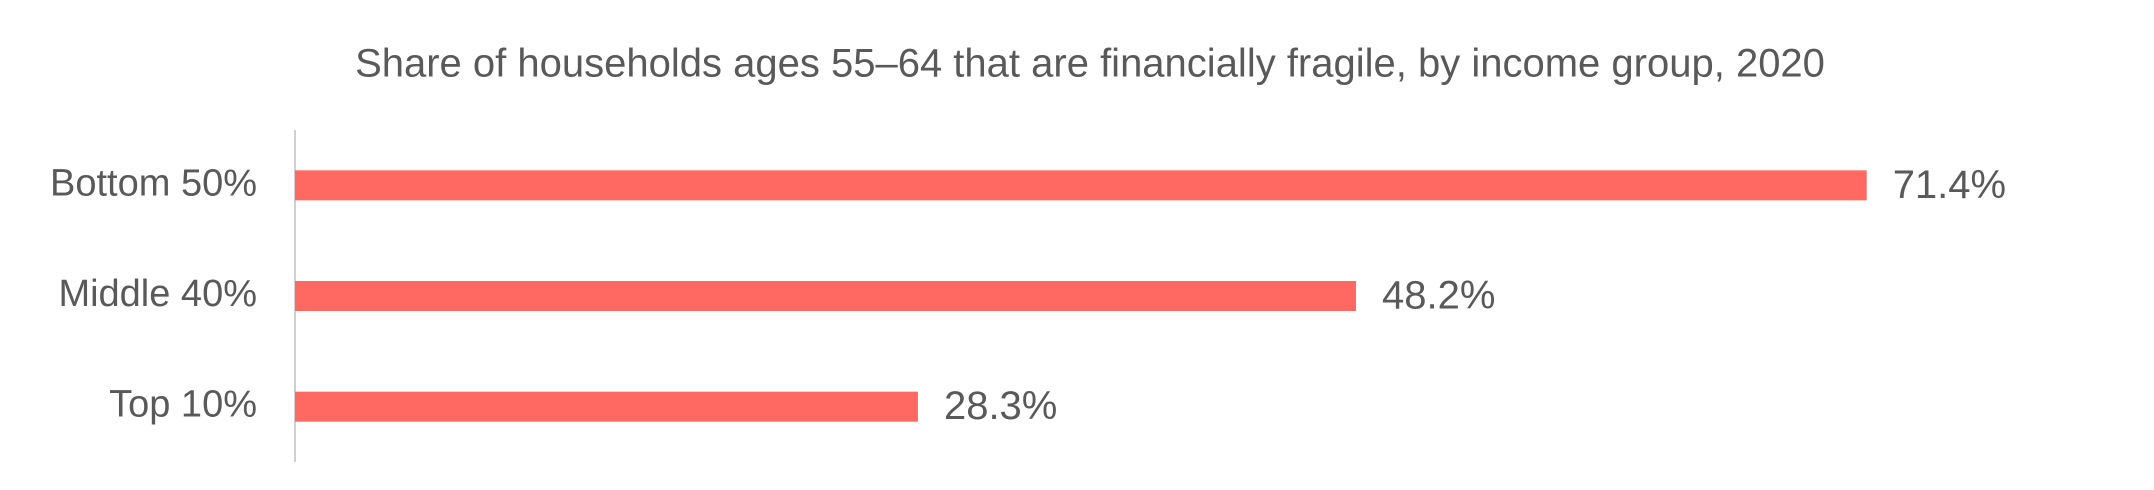 The image size is (2154, 490). I want to click on y-tick-label: Bottom 50%, so click(153, 183).